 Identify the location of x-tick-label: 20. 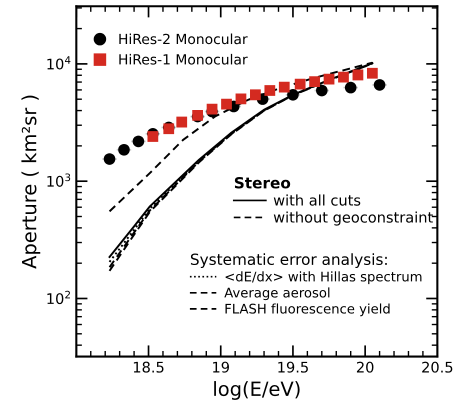
(365, 367).